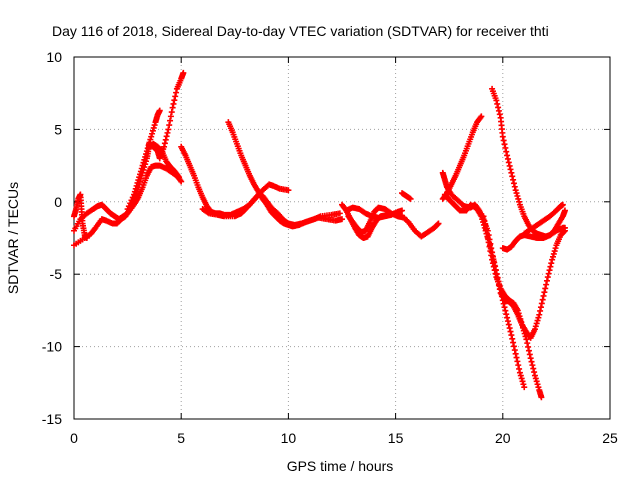  I want to click on y-tick-label: 5, so click(58, 129).